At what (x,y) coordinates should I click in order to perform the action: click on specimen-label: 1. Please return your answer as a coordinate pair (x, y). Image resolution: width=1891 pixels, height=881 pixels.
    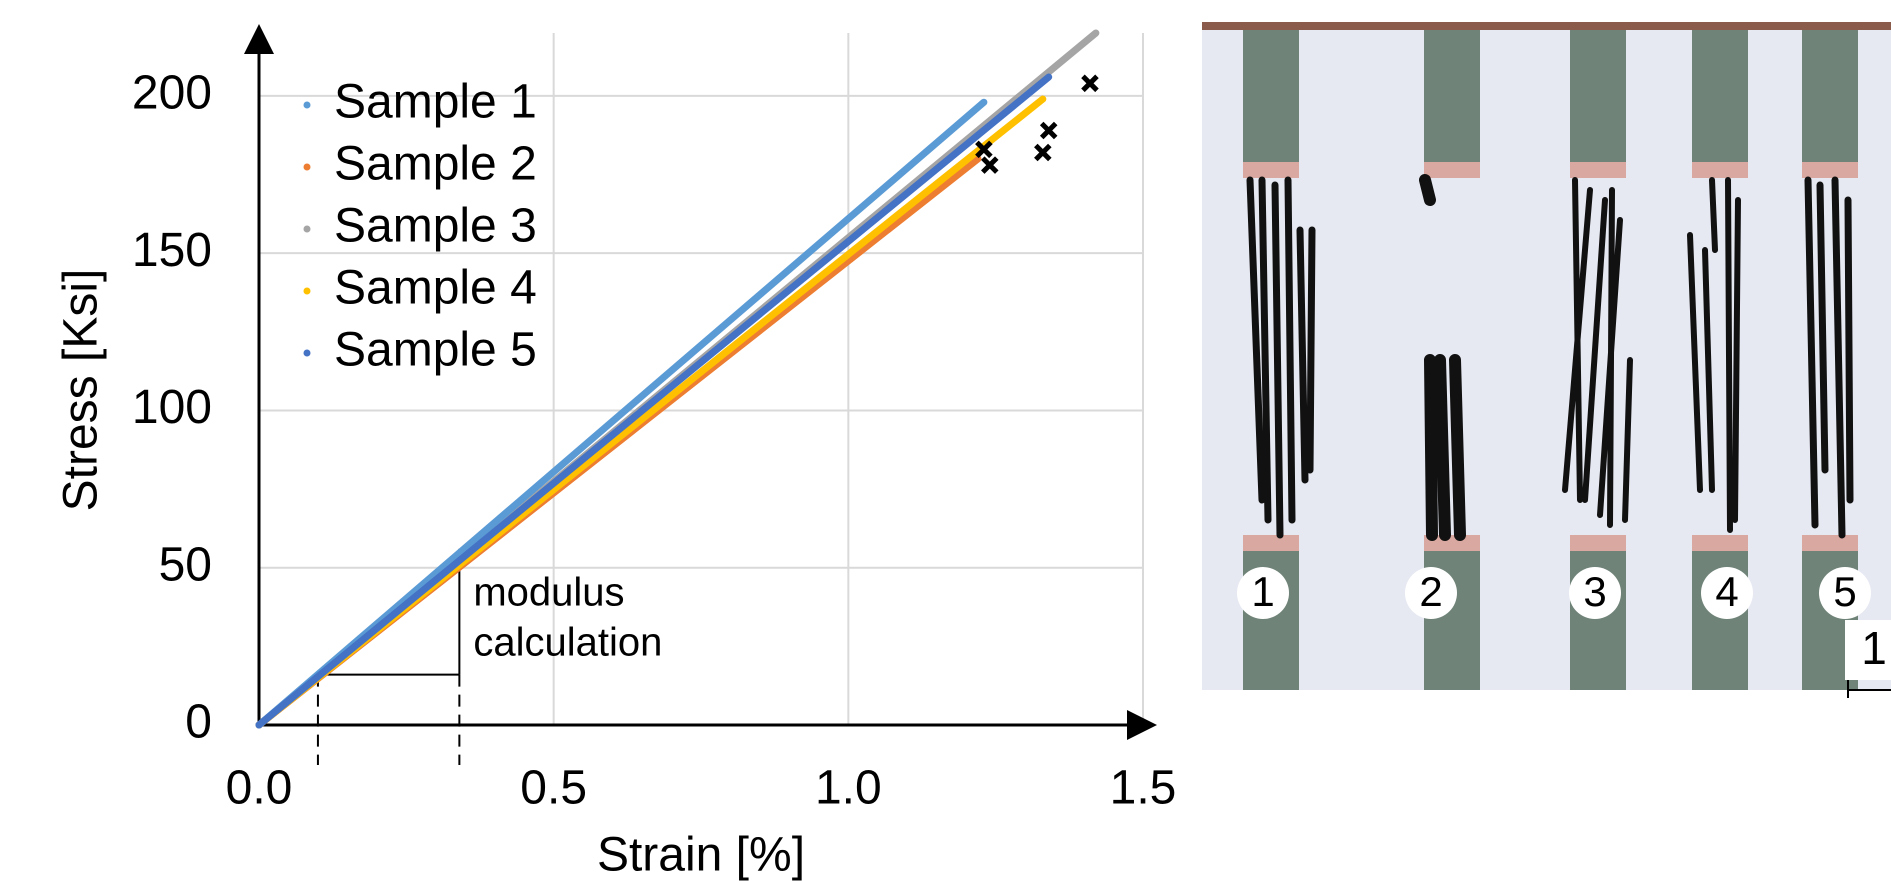
    Looking at the image, I should click on (1262, 591).